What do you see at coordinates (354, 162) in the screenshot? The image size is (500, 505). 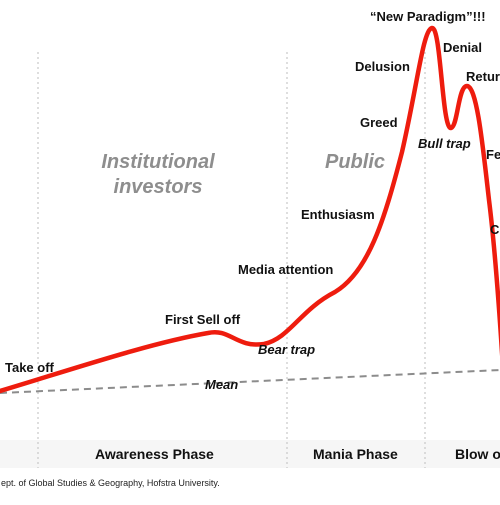 I see `public-label: Public` at bounding box center [354, 162].